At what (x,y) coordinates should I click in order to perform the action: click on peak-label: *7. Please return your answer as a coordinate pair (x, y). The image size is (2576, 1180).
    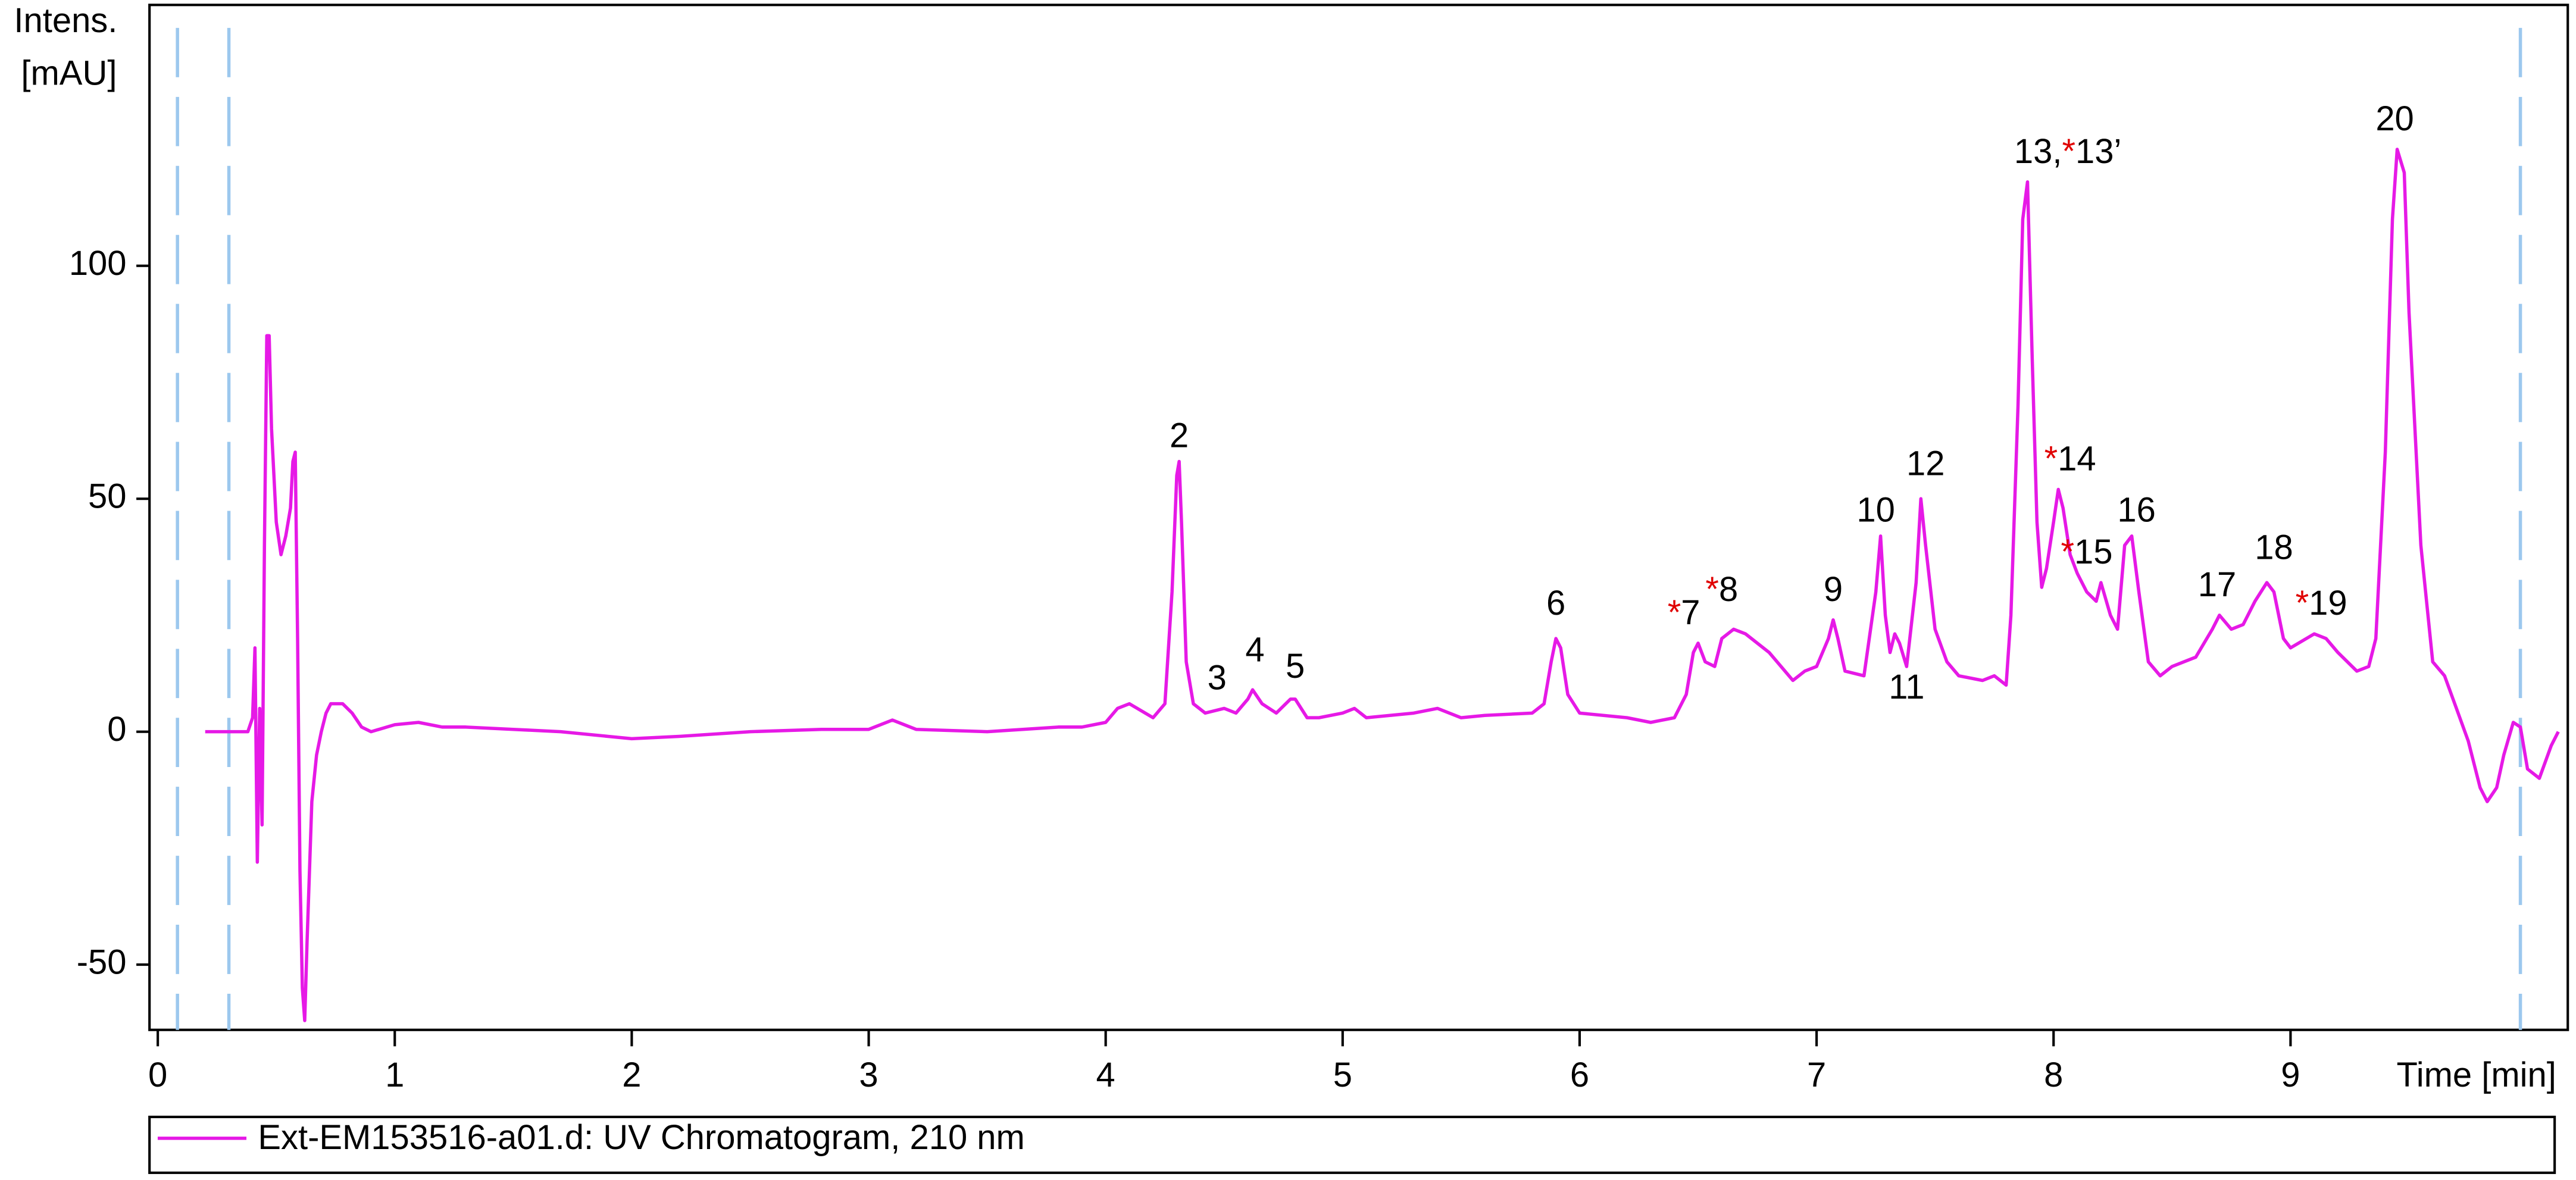
    Looking at the image, I should click on (1684, 613).